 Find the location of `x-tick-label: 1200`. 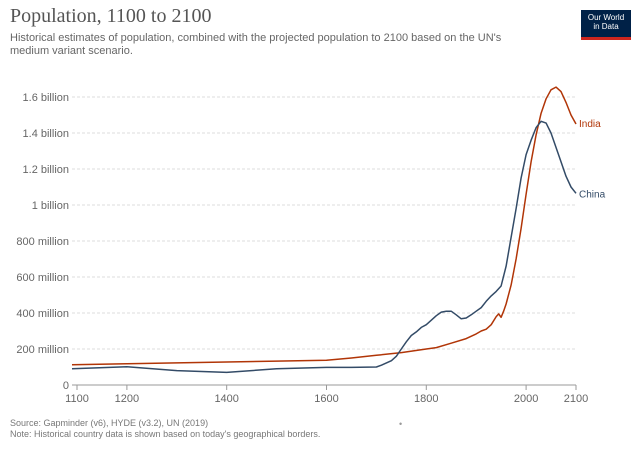

x-tick-label: 1200 is located at coordinates (127, 399).